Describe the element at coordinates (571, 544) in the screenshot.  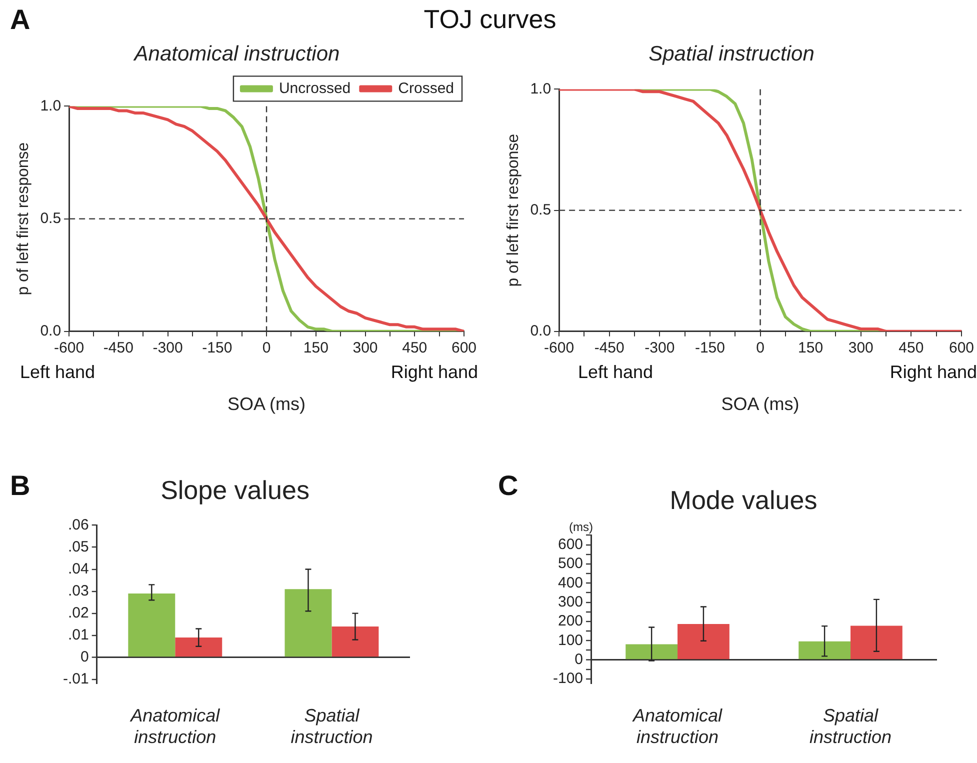
I see `y-tick-label: 600` at that location.